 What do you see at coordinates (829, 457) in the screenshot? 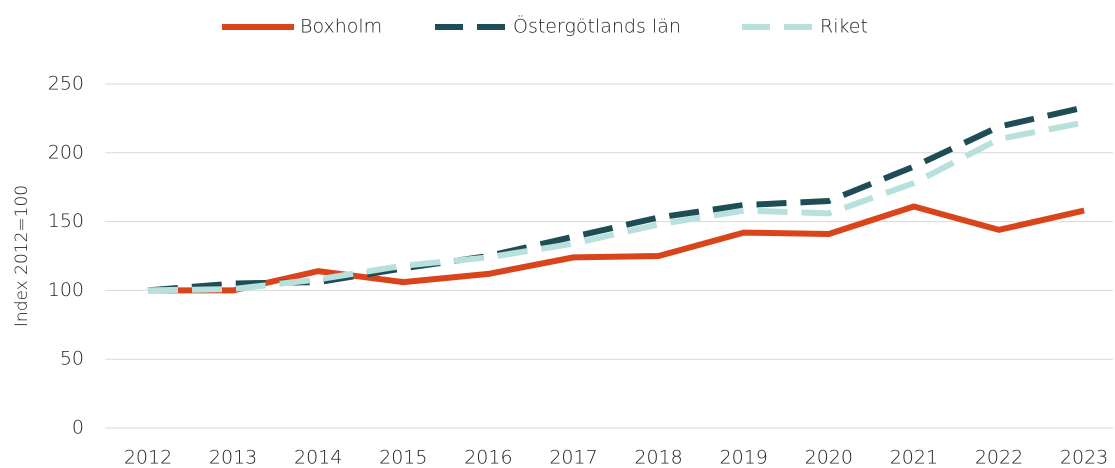
I see `x-tick-label: 2020` at bounding box center [829, 457].